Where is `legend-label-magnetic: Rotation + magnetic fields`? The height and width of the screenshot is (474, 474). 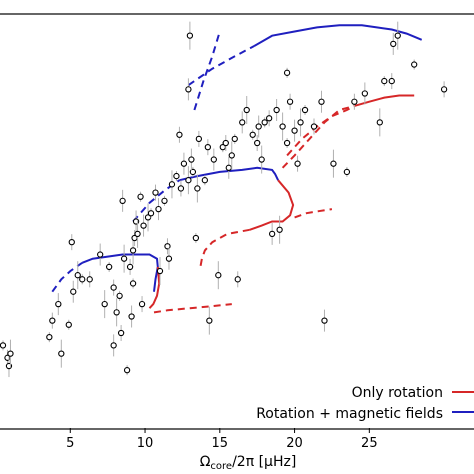 legend-label-magnetic: Rotation + magnetic fields is located at coordinates (349, 414).